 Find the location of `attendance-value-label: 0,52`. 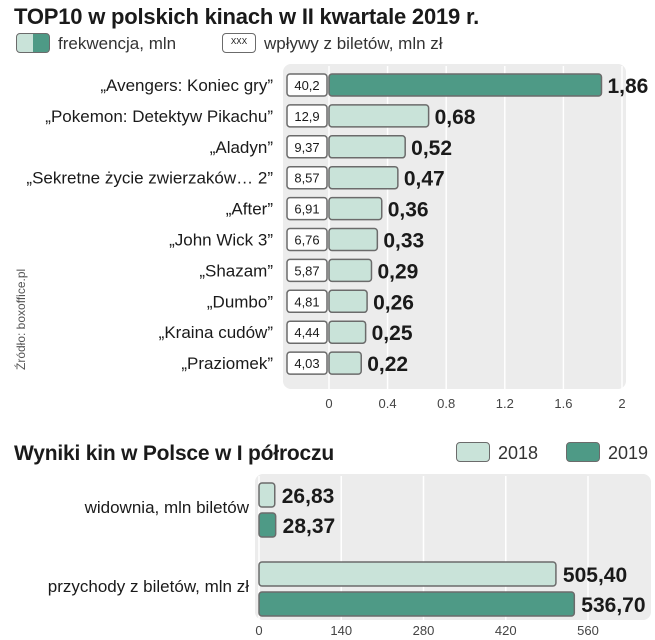

attendance-value-label: 0,52 is located at coordinates (431, 148).